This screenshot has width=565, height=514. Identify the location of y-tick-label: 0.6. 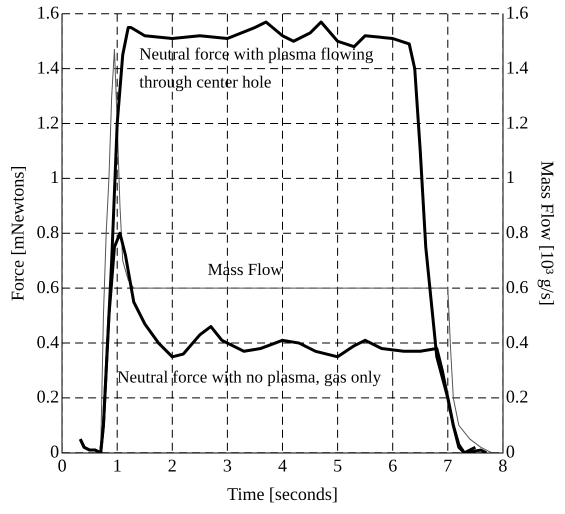
(48, 286).